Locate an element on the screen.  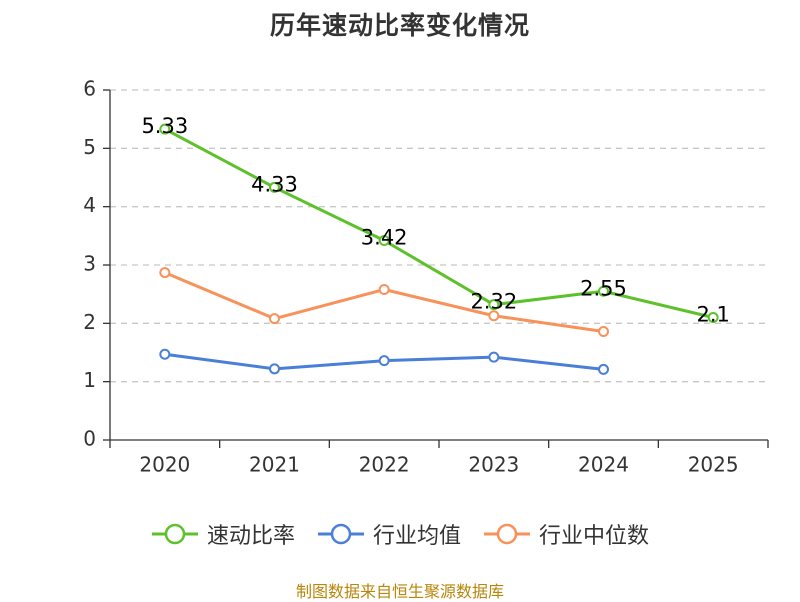
data-label: 4.33 is located at coordinates (274, 184).